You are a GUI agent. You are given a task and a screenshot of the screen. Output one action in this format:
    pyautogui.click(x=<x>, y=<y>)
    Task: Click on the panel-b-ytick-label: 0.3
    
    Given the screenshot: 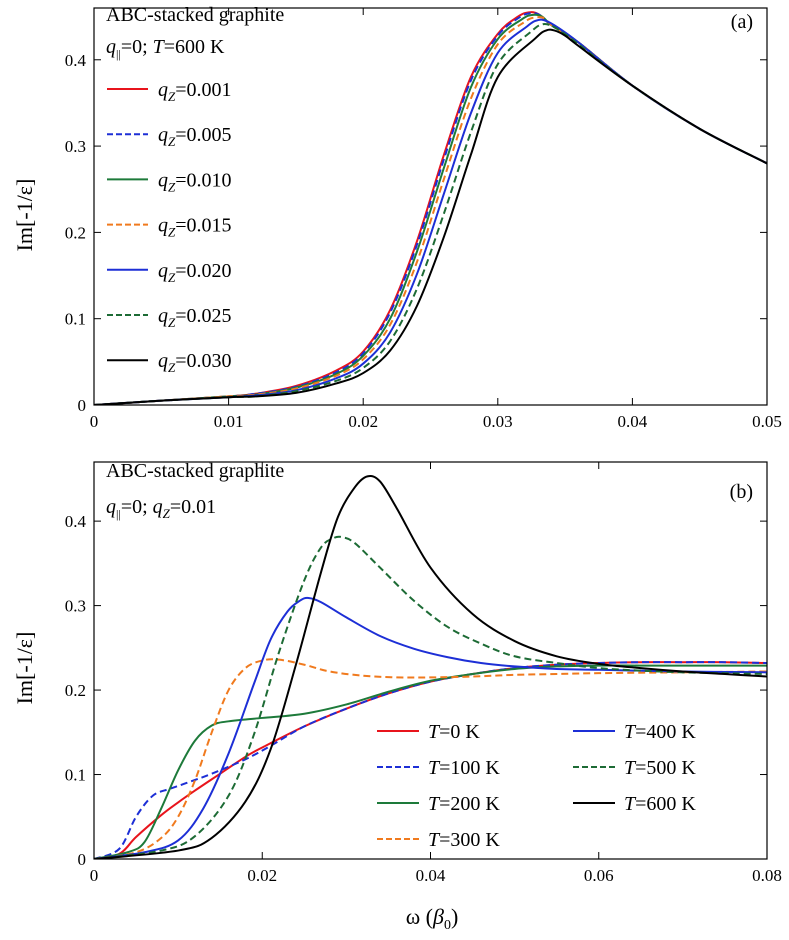 What is the action you would take?
    pyautogui.click(x=75, y=606)
    